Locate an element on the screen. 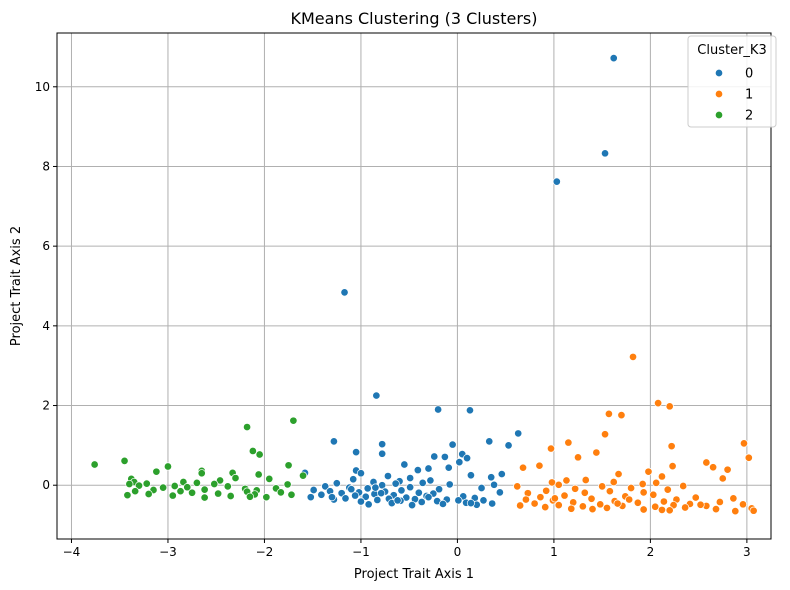 The image size is (790, 590). y-tick-label: 4 is located at coordinates (46, 326).